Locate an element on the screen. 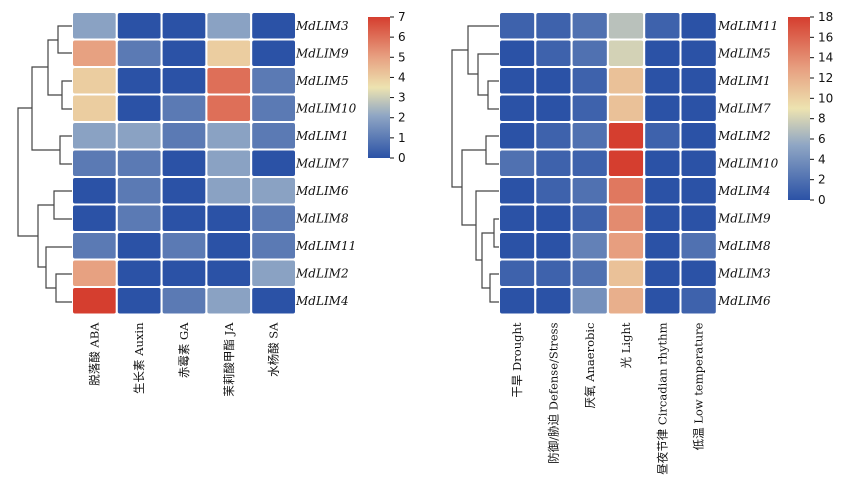 This screenshot has height=491, width=857. colorbar-tick-label: 0 is located at coordinates (822, 200).